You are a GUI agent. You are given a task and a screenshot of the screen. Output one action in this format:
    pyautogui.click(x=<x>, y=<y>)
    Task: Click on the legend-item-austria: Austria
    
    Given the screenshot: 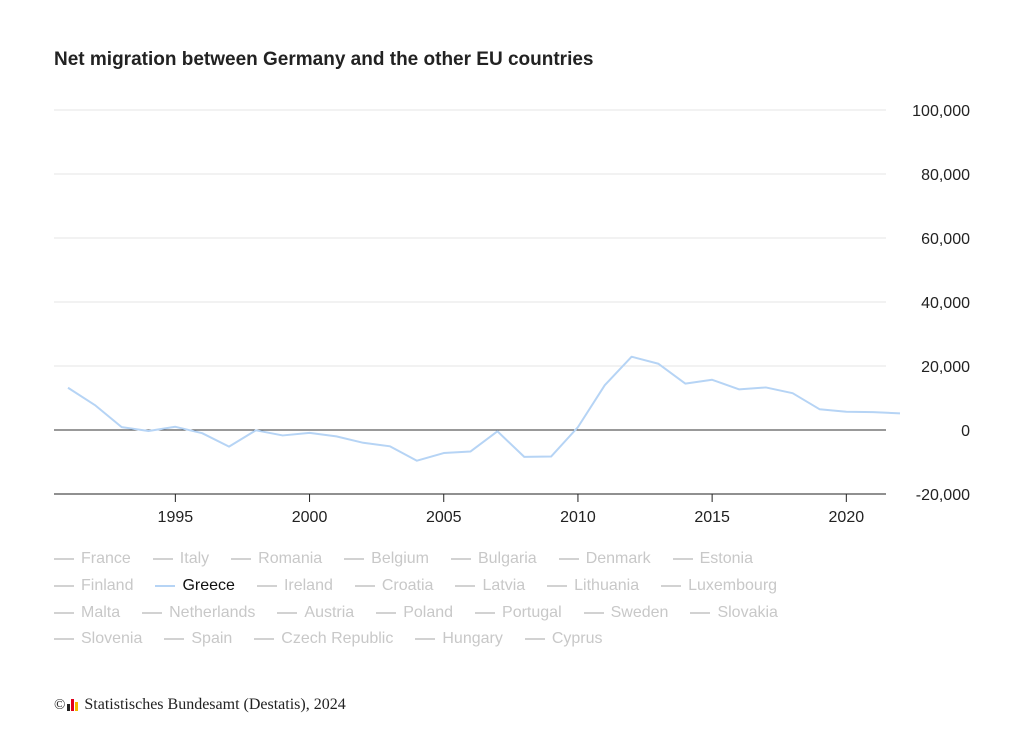 What is the action you would take?
    pyautogui.click(x=315, y=613)
    